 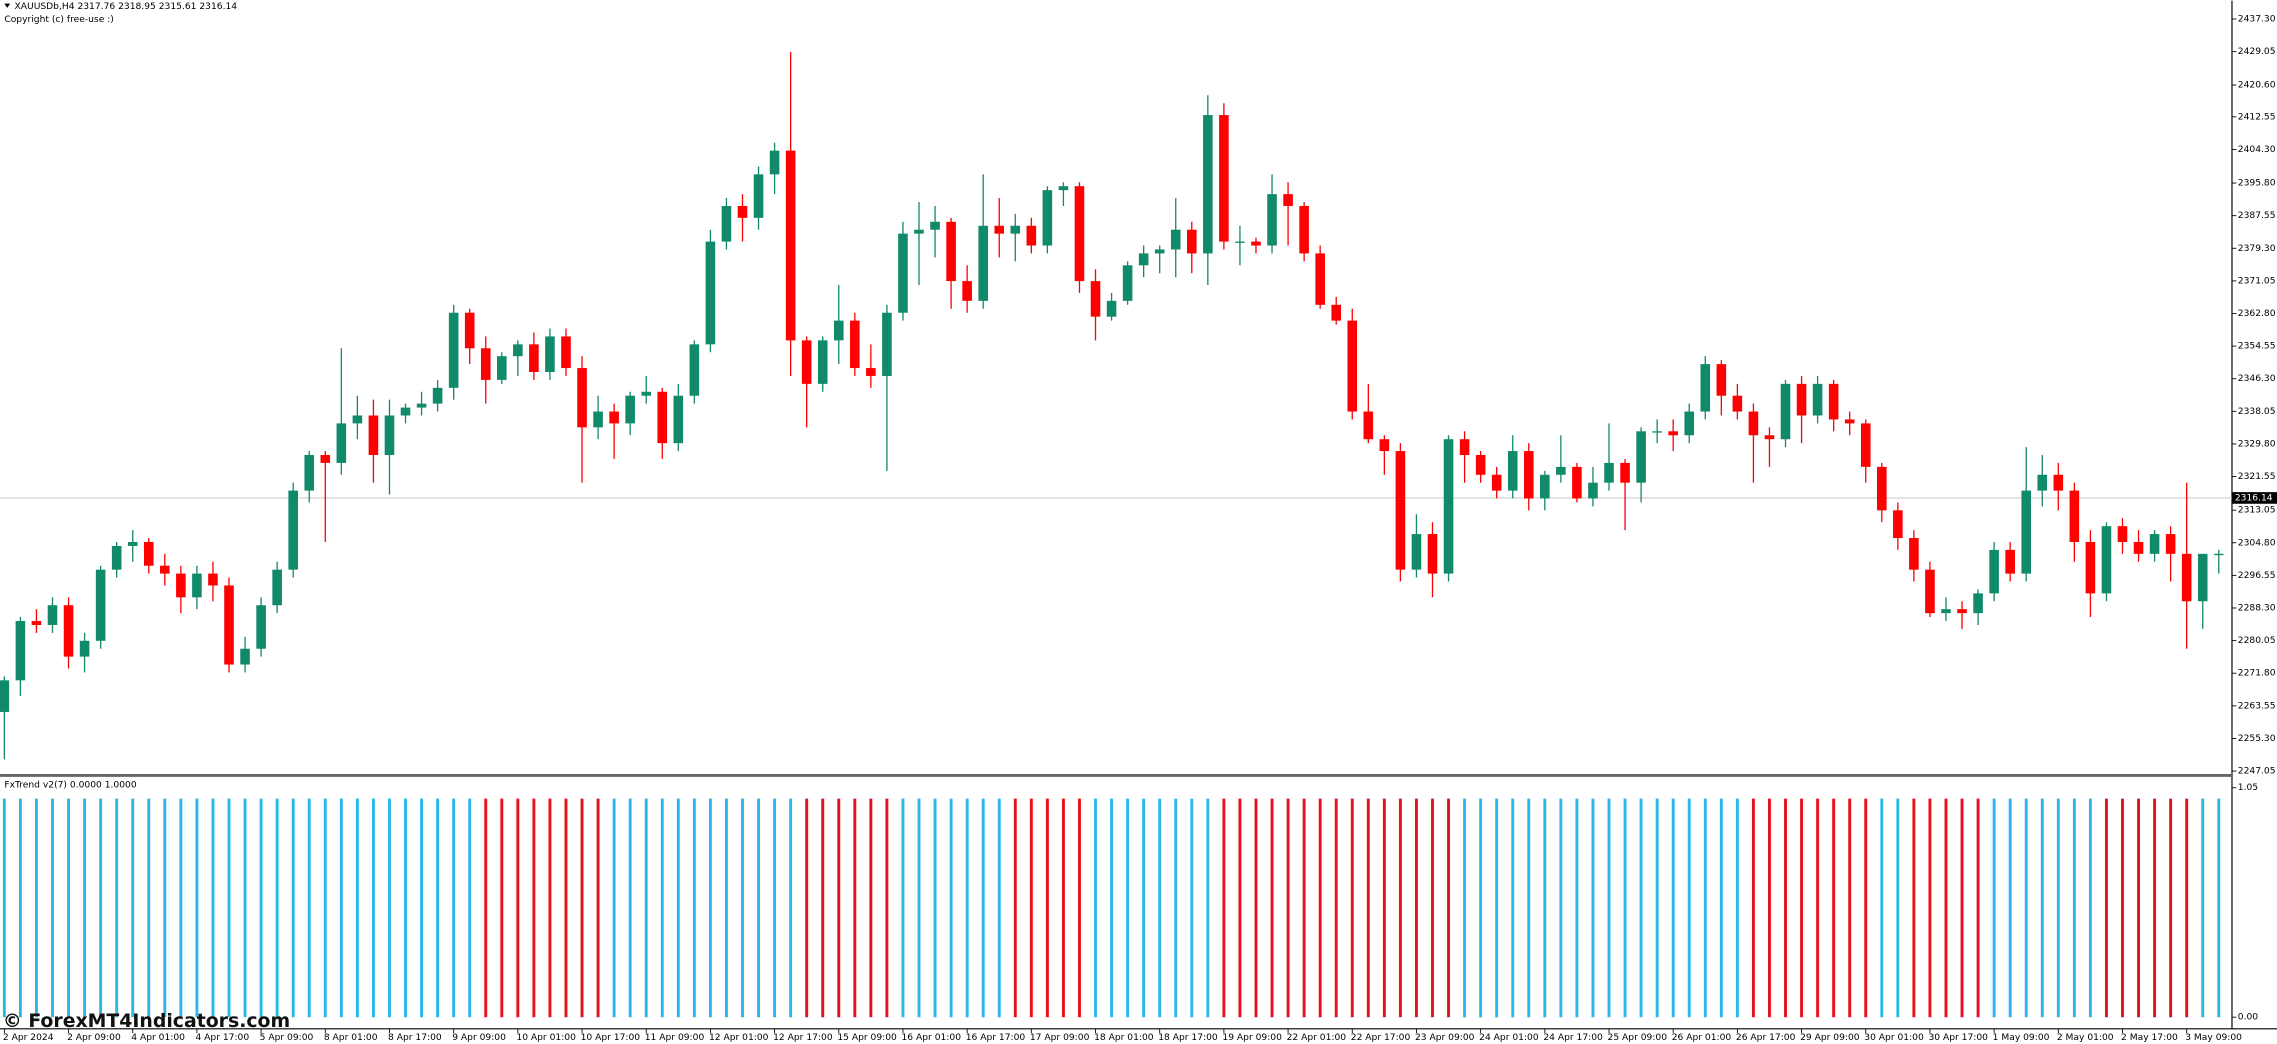 What do you see at coordinates (1894, 1038) in the screenshot?
I see `x-tick-label: 30 Apr 01:00` at bounding box center [1894, 1038].